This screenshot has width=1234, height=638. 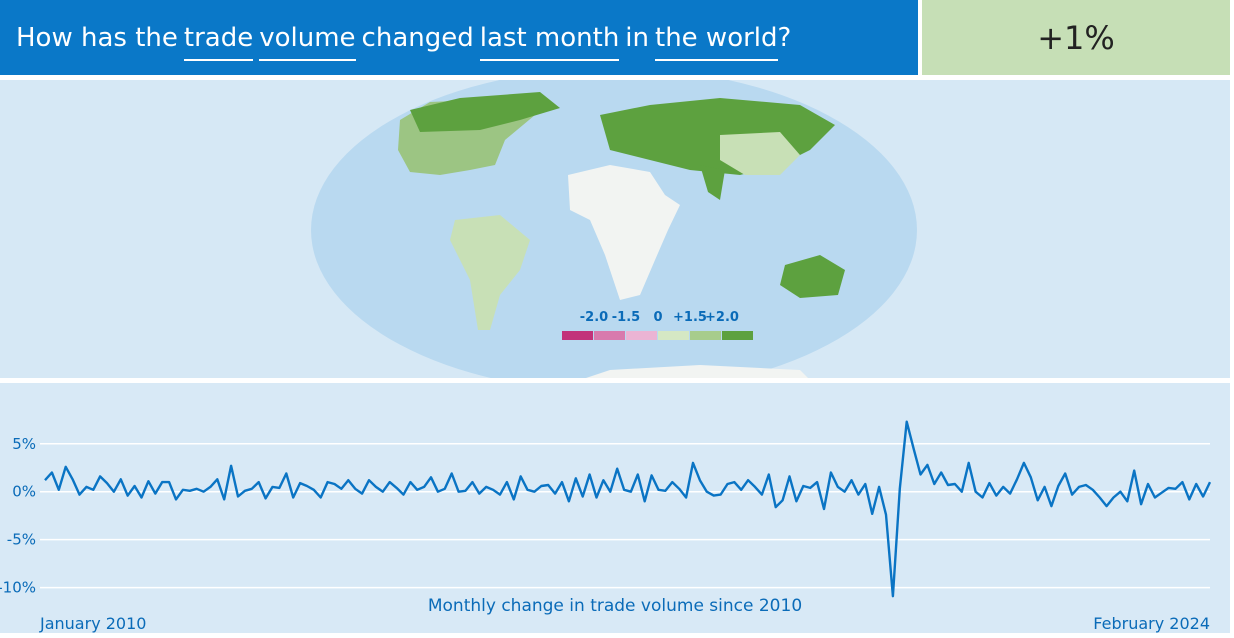 I want to click on y-tick-label: 5%, so click(x=24, y=444).